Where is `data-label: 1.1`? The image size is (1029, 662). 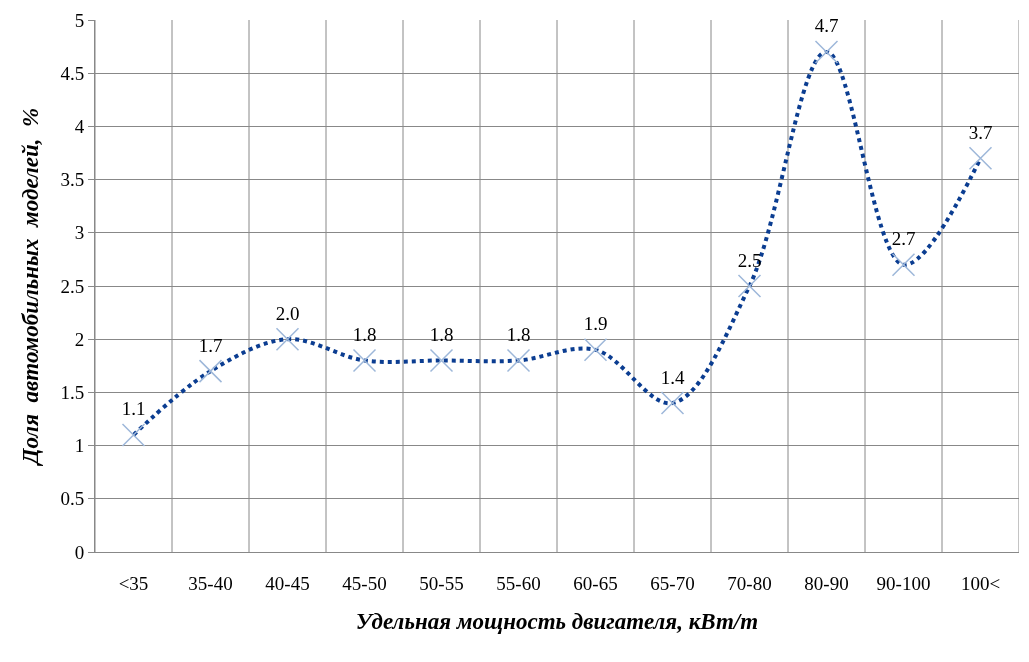
data-label: 1.1 is located at coordinates (133, 409).